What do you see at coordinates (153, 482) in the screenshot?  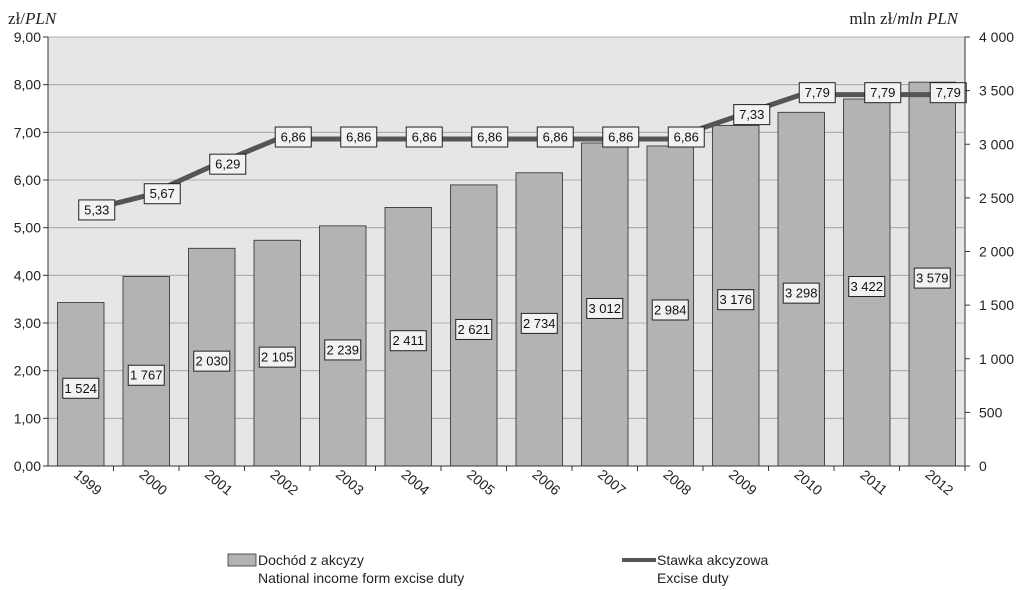 I see `x-tick-label: 2000` at bounding box center [153, 482].